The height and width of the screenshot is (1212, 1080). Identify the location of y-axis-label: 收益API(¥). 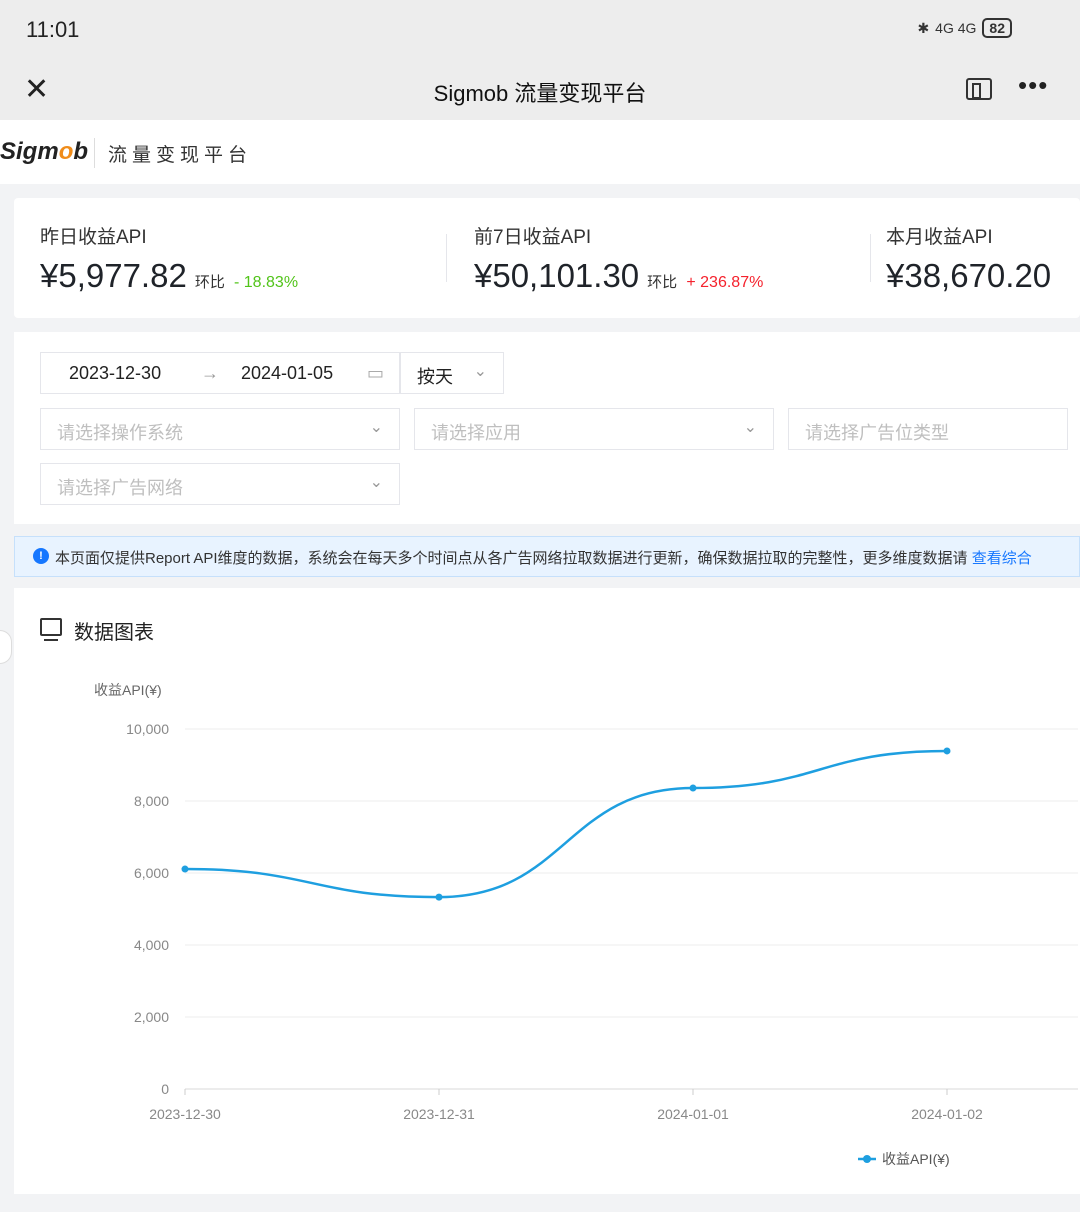
(128, 690).